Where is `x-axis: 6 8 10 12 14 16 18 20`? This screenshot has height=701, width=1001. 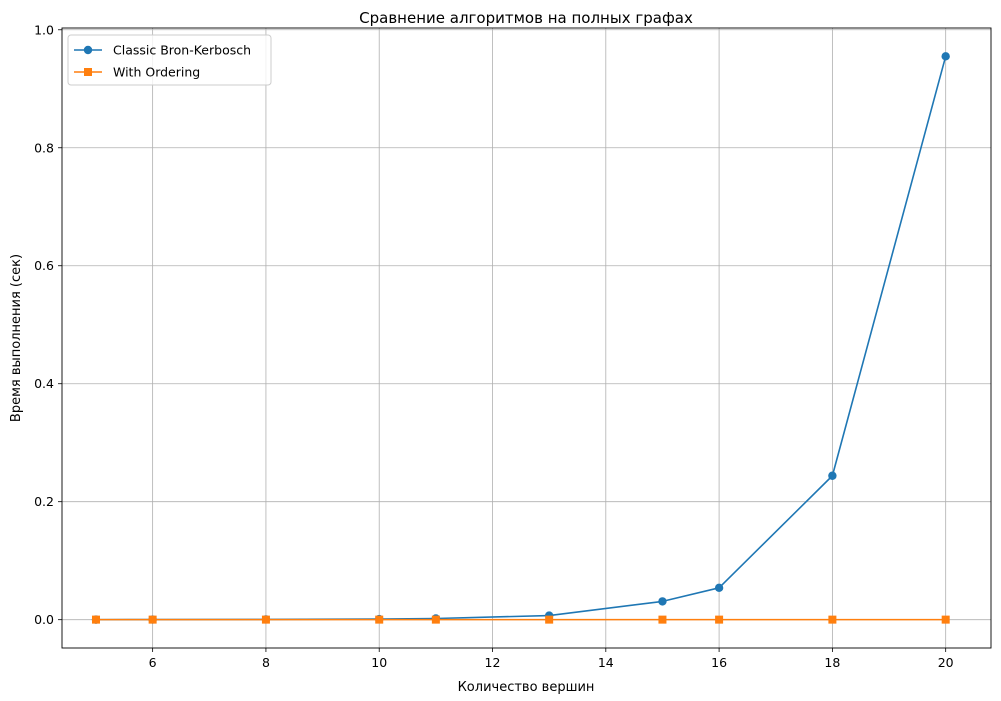
x-axis: 6 8 10 12 14 16 18 20 is located at coordinates (551, 659).